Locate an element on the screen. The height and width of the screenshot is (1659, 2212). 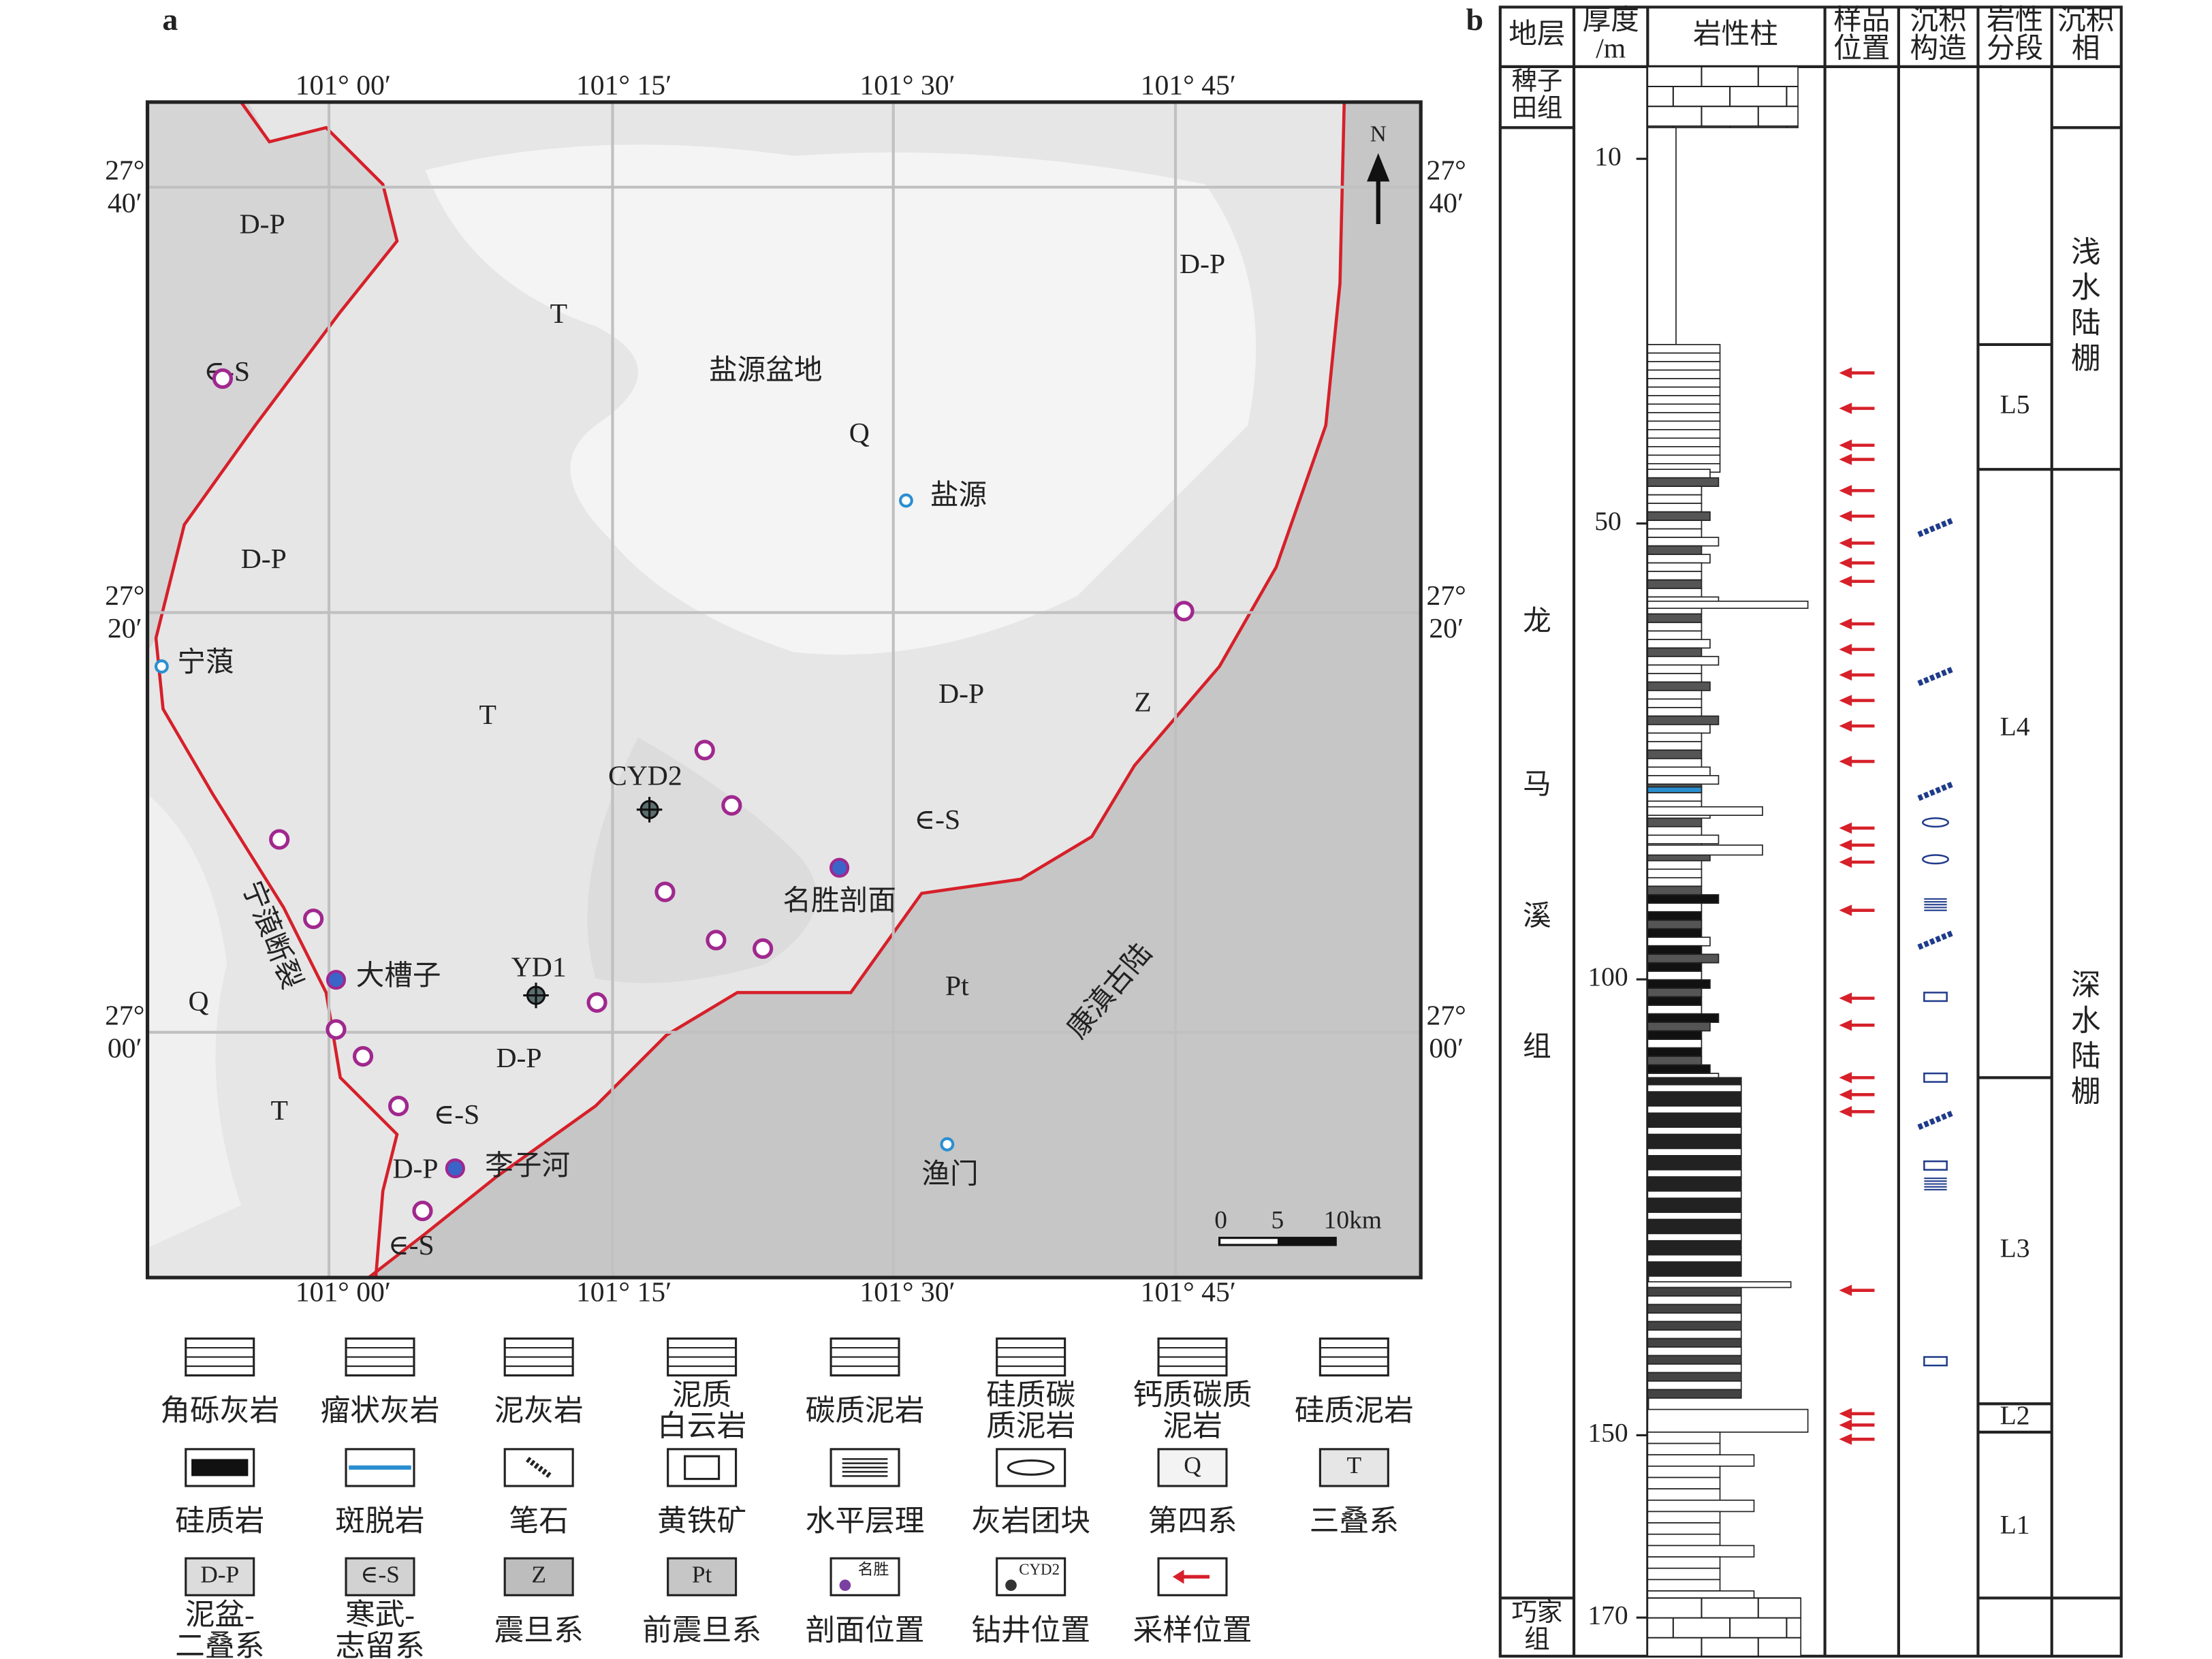
legend-label: 泥盆- is located at coordinates (220, 1615).